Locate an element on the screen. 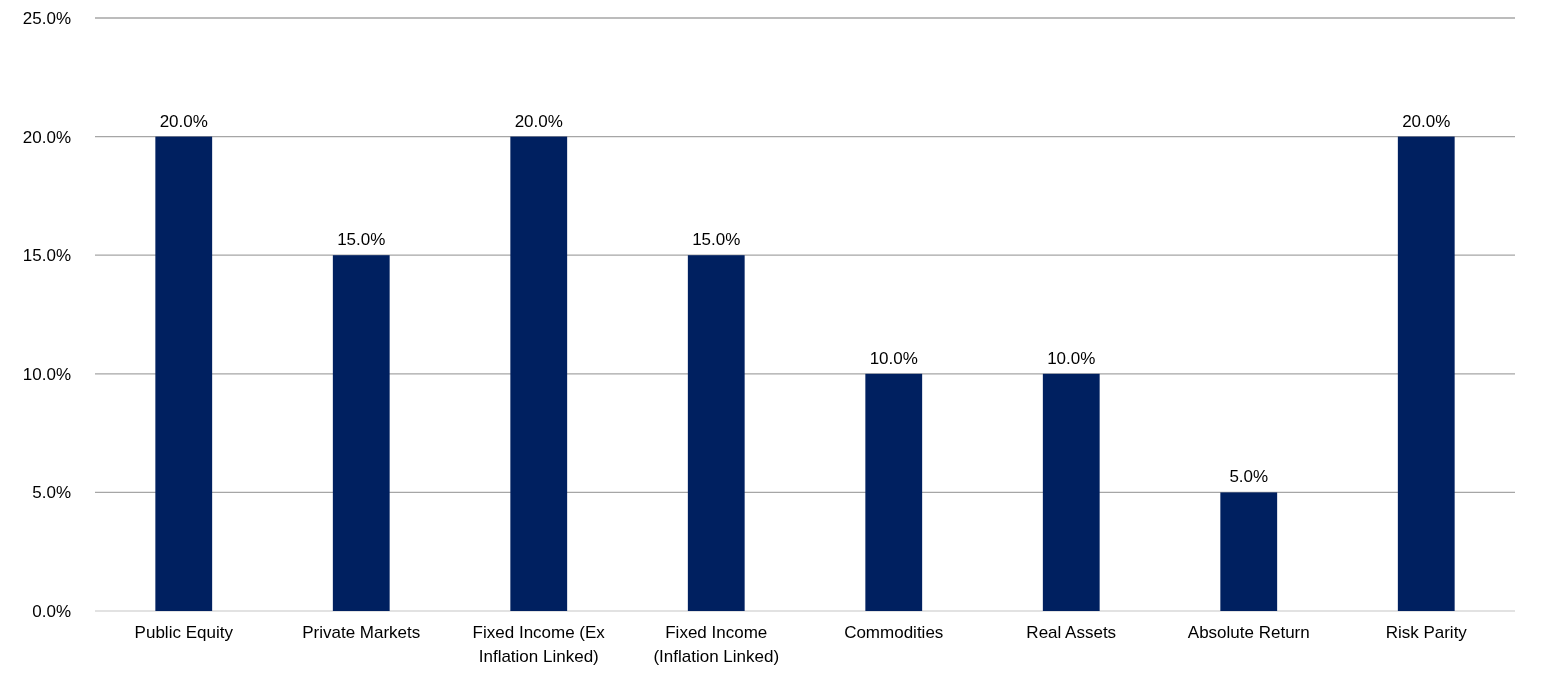  x-tick-label: Public Equity is located at coordinates (184, 632).